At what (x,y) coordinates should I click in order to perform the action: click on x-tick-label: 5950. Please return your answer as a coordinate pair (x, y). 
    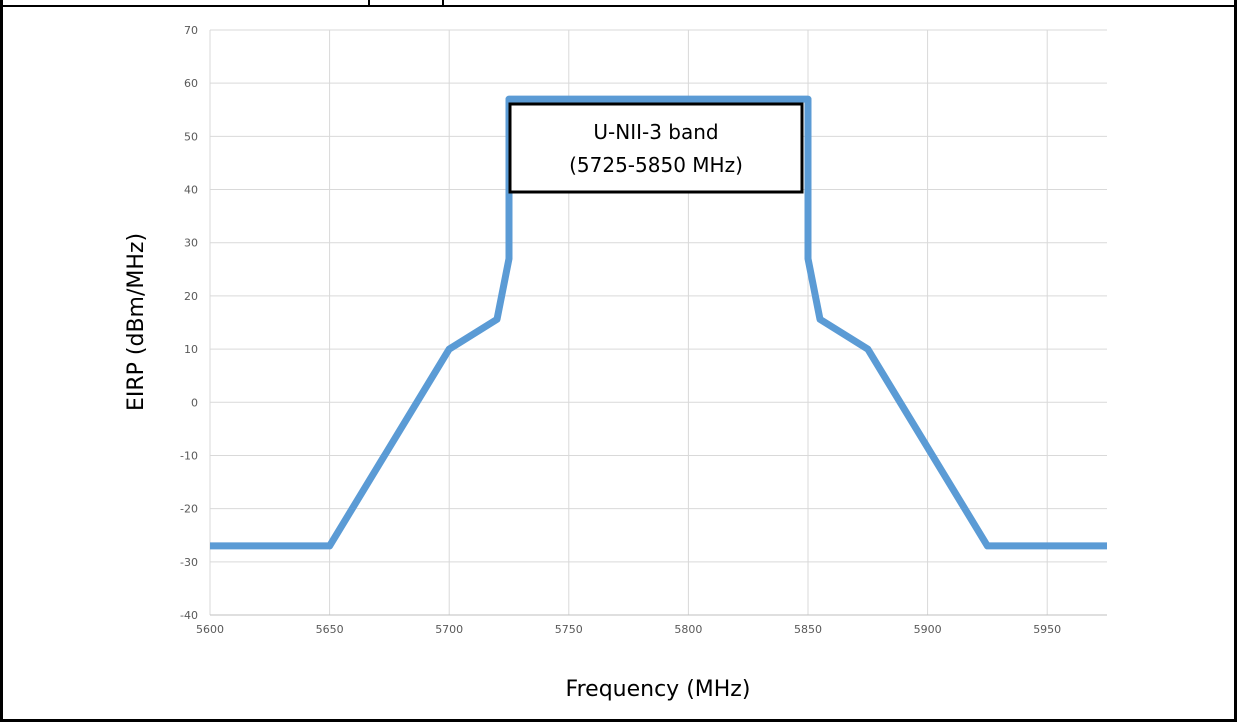
    Looking at the image, I should click on (1047, 629).